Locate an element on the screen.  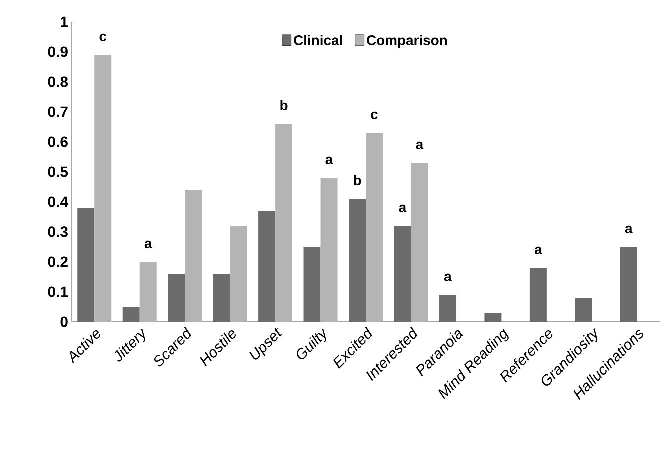
y-tick-label: 0.5 is located at coordinates (58, 172).